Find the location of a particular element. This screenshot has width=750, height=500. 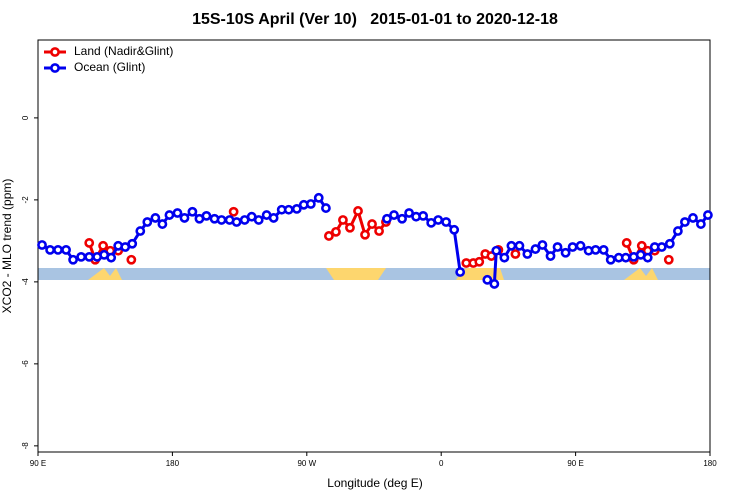

legend-label: Land (Nadir&Glint) is located at coordinates (123, 51).